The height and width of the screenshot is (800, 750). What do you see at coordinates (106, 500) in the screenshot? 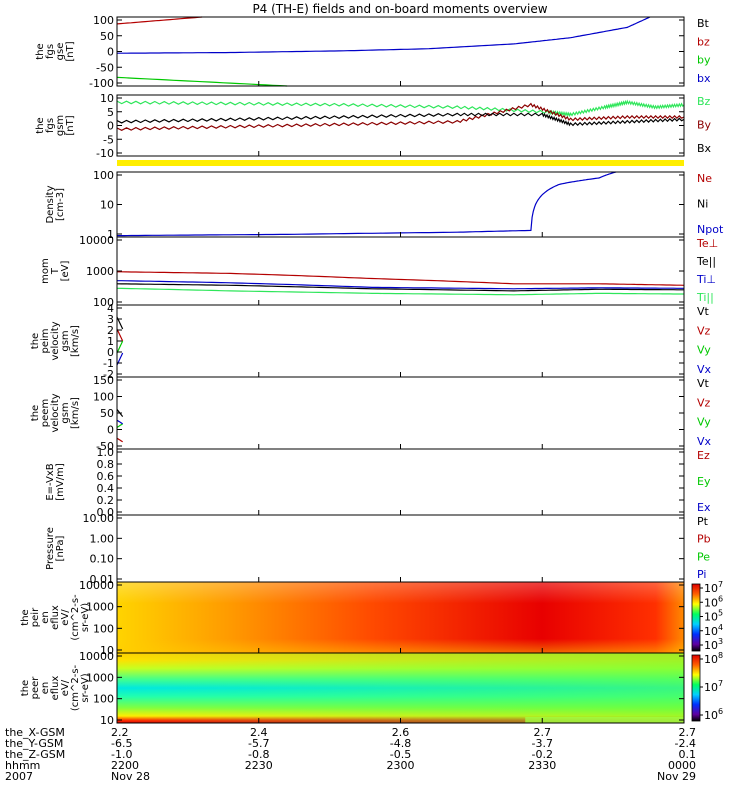
I see `y-tick-label: 0.2` at bounding box center [106, 500].